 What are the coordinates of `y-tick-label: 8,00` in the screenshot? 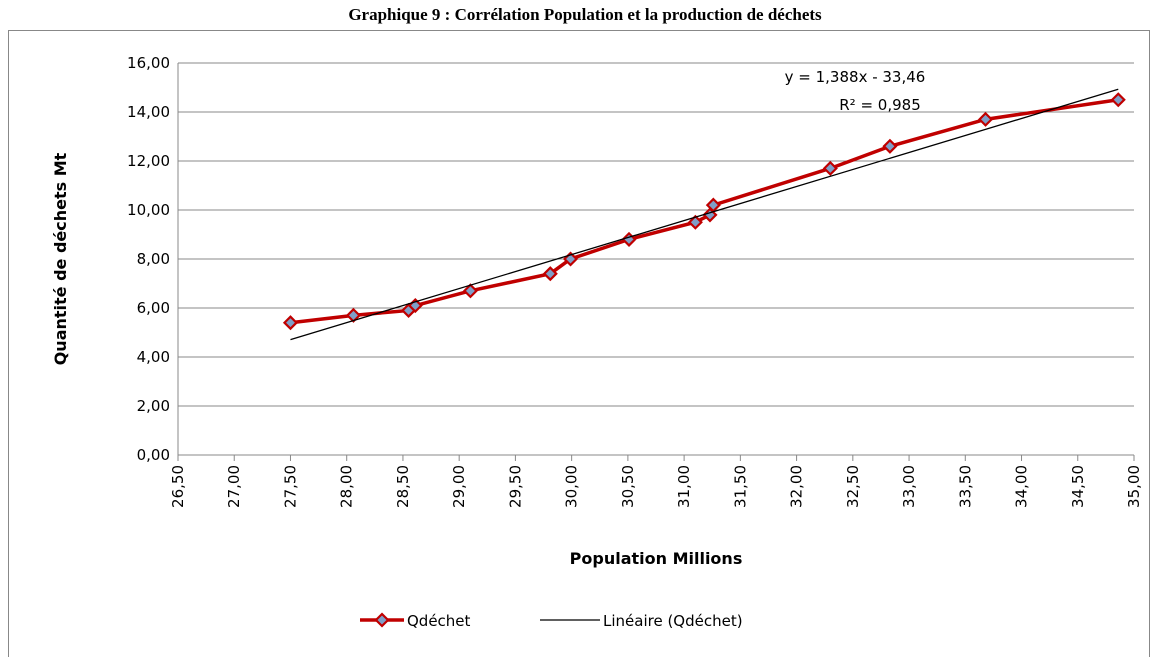 It's located at (153, 259).